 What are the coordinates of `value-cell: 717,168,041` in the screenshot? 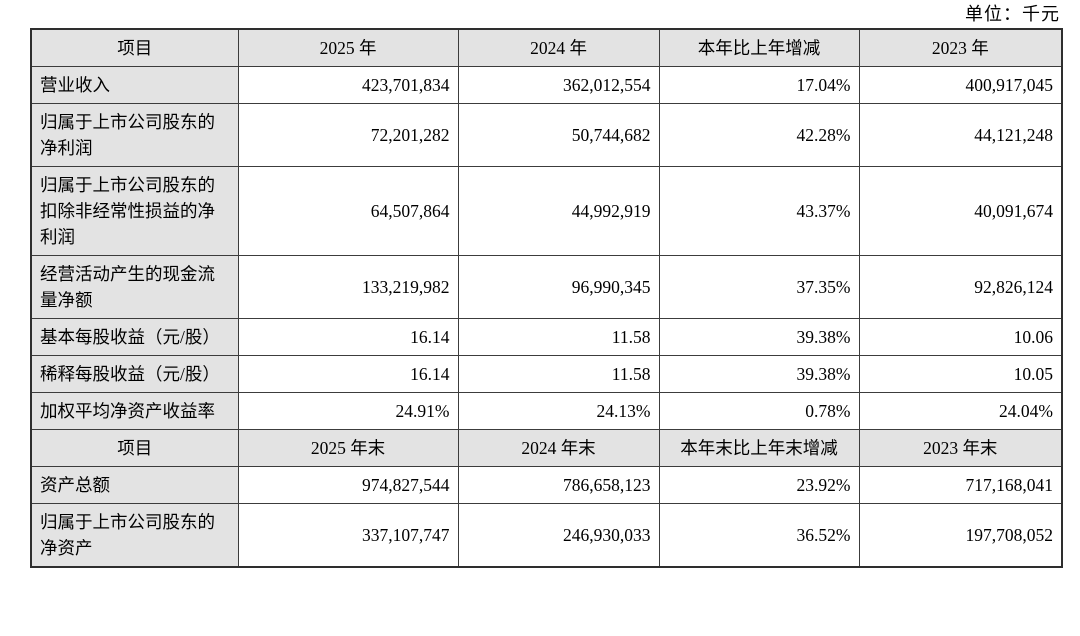 It's located at (960, 485).